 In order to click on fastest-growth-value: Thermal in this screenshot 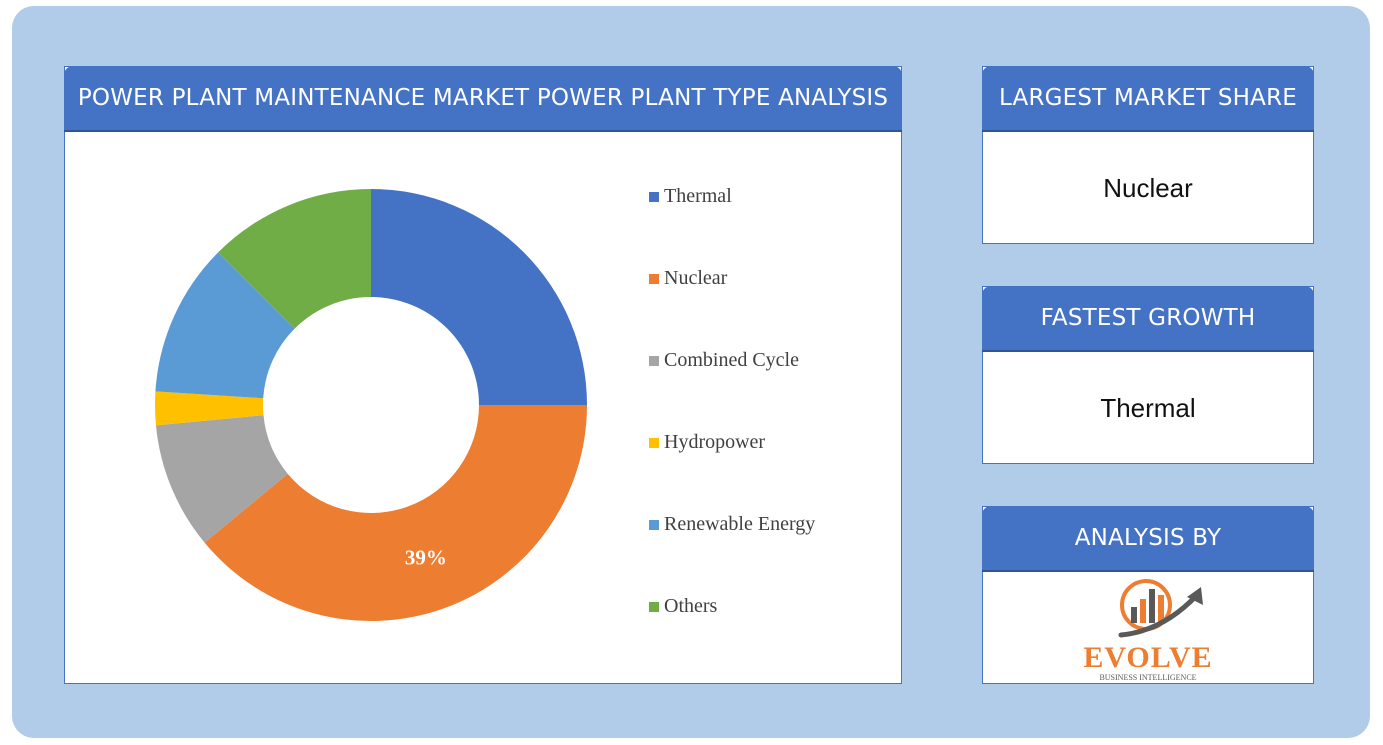, I will do `click(1148, 407)`.